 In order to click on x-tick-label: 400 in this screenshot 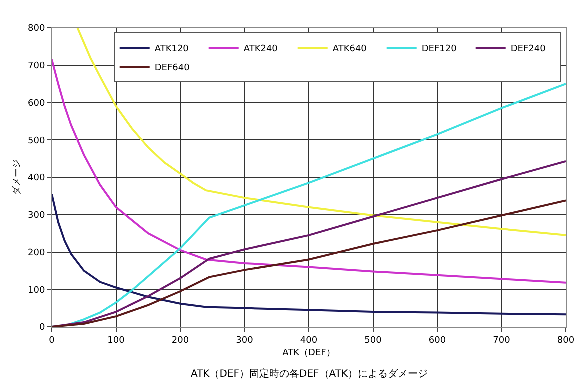, I will do `click(309, 341)`.